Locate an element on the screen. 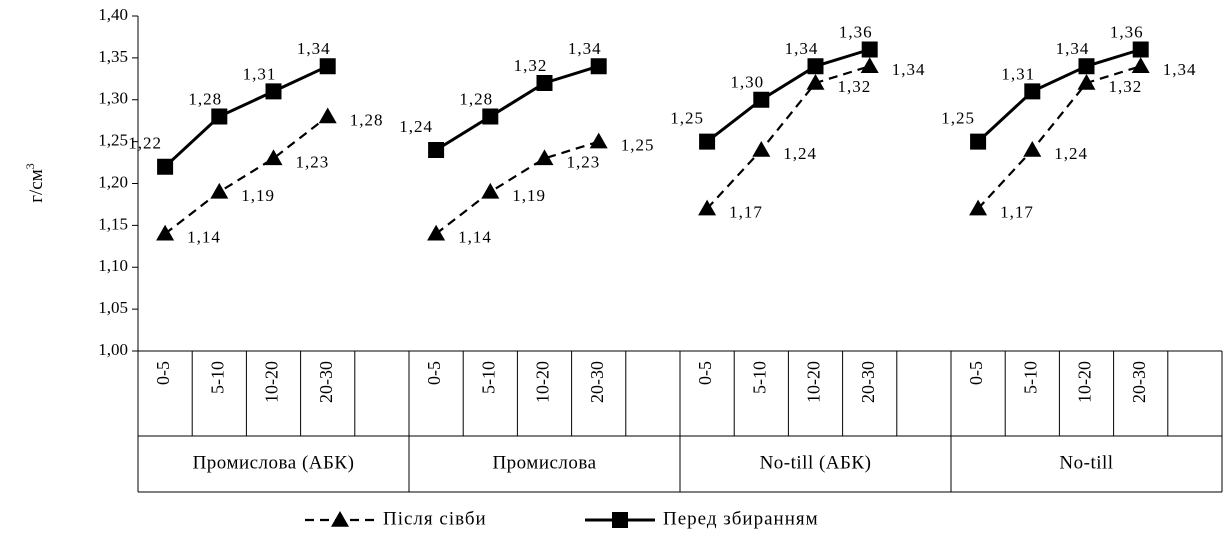  group-label: Промислова (АБК) is located at coordinates (274, 462).